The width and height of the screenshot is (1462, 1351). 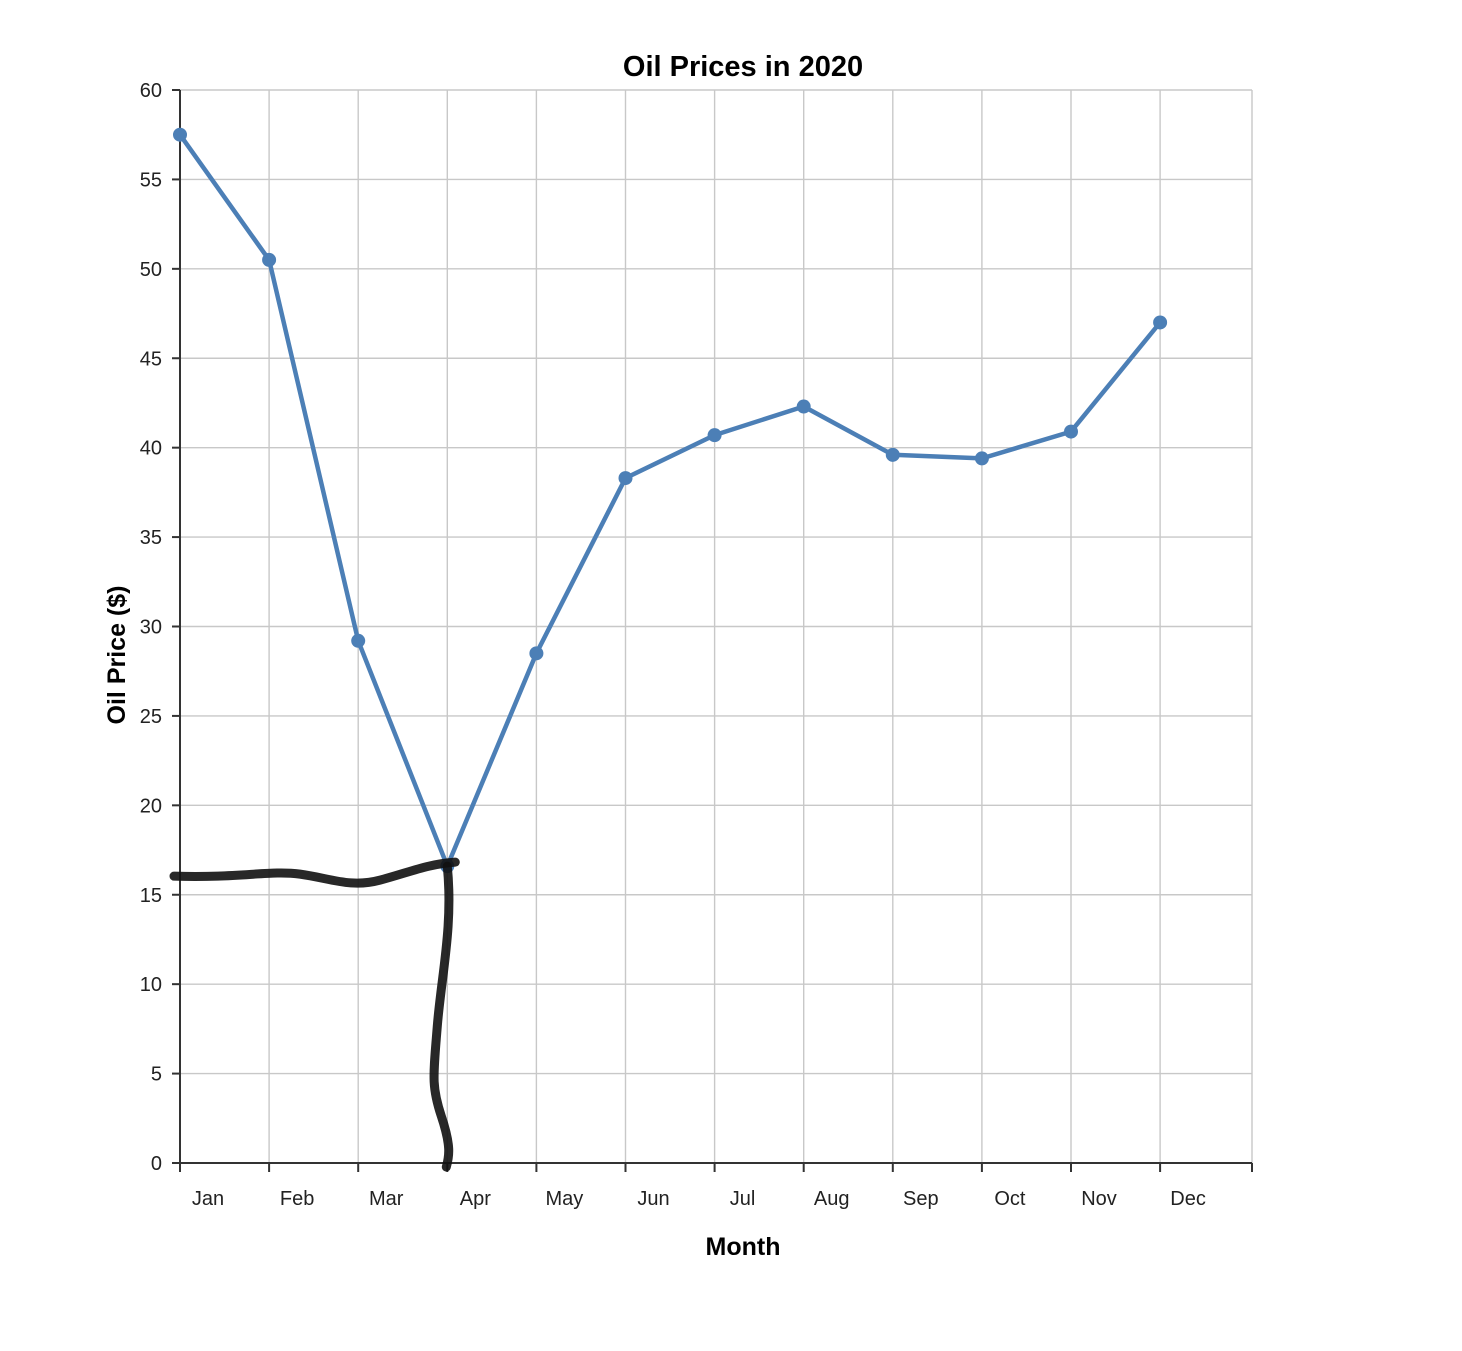 What do you see at coordinates (156, 1075) in the screenshot?
I see `y-tick-label: 5` at bounding box center [156, 1075].